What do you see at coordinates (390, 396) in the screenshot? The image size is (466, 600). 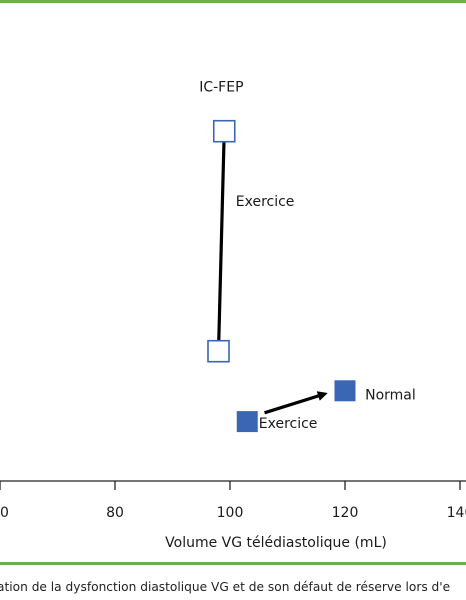 I see `annotation-label: Normal` at bounding box center [390, 396].